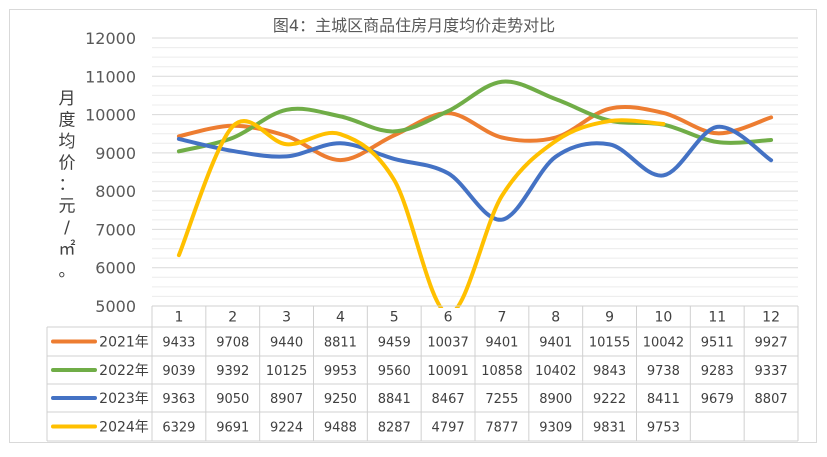  What do you see at coordinates (771, 399) in the screenshot?
I see `table-cell-value: 8807` at bounding box center [771, 399].